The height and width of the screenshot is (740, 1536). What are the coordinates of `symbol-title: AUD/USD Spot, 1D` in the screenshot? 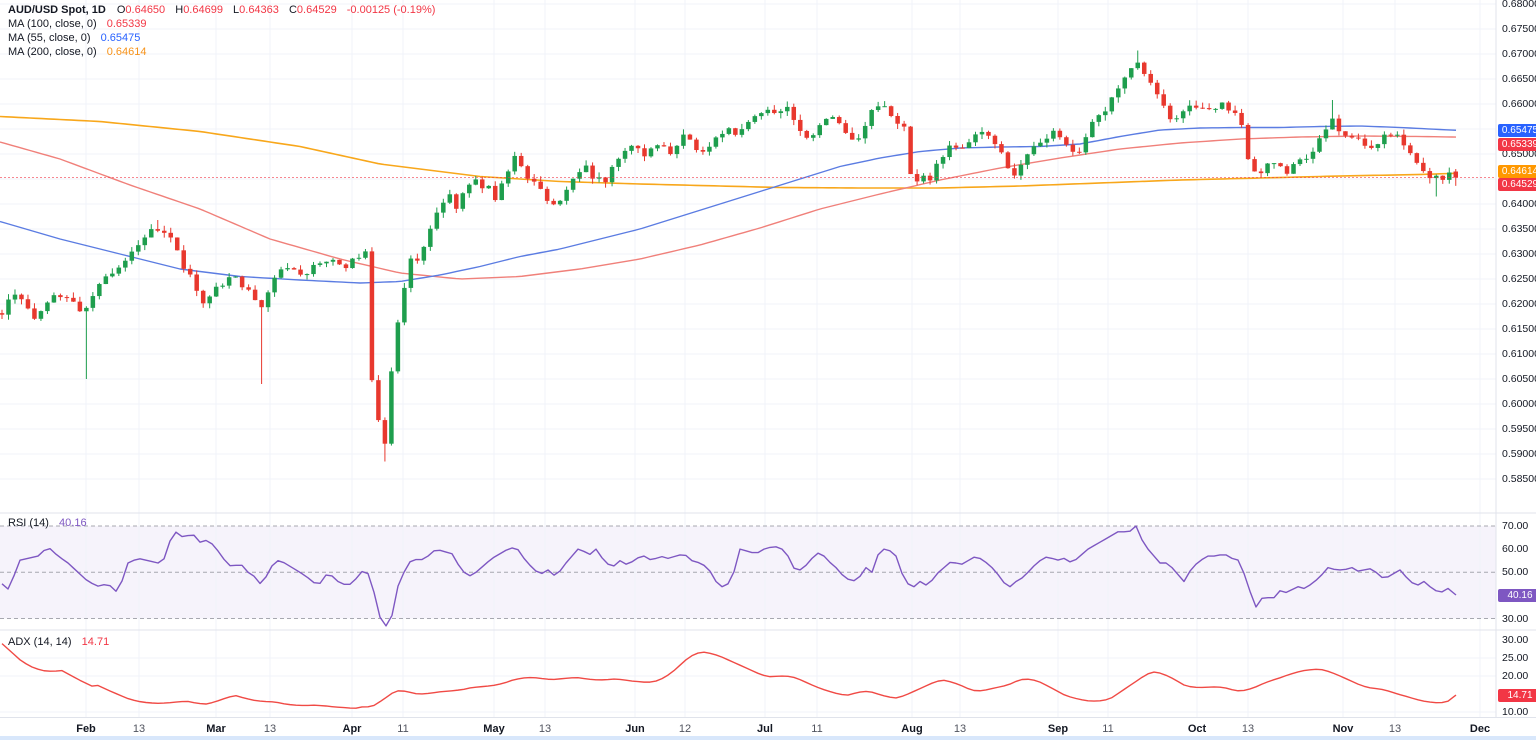 It's located at (57, 10).